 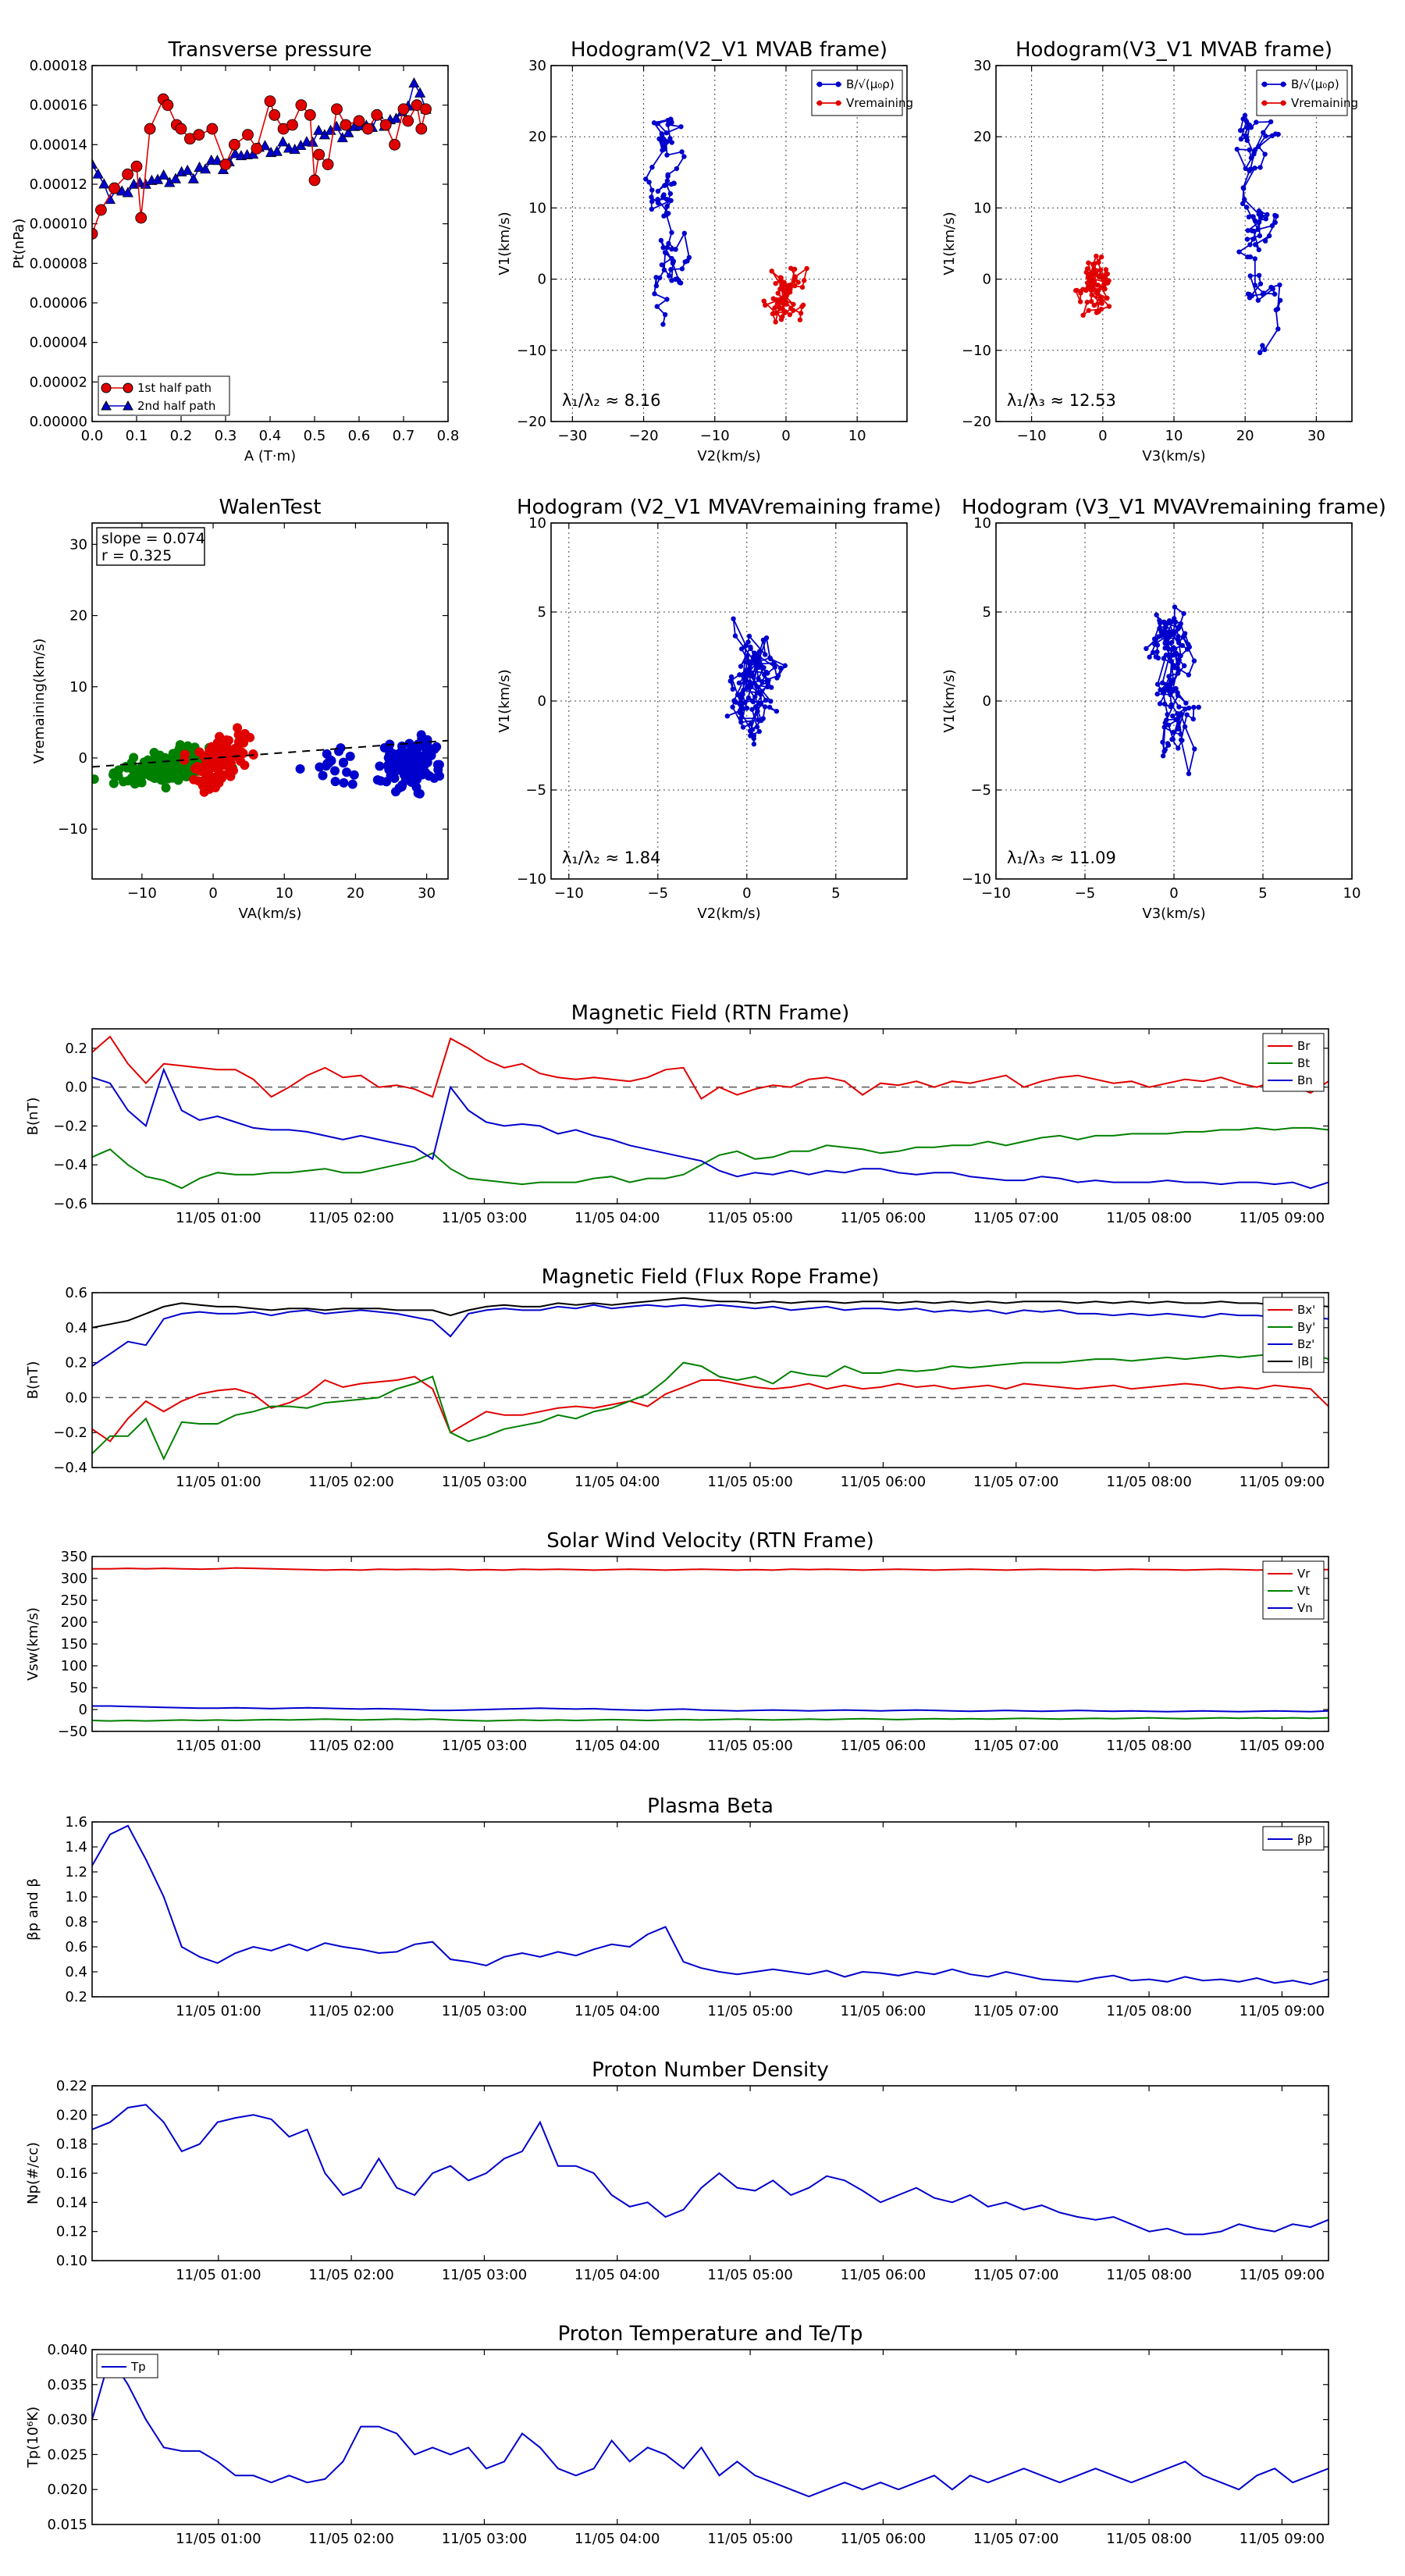 What do you see at coordinates (72, 2173) in the screenshot?
I see `np-ytick-label: 0.16` at bounding box center [72, 2173].